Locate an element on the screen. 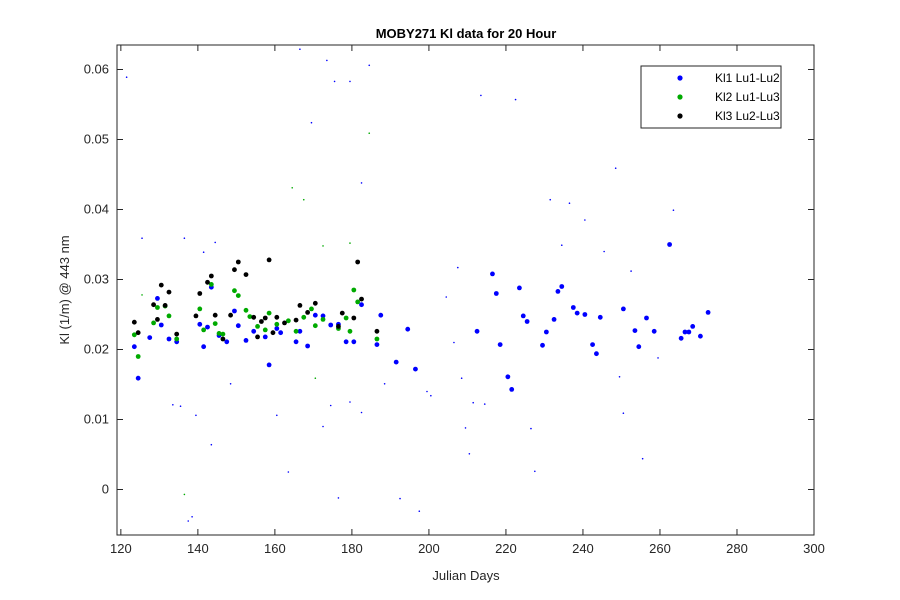 The height and width of the screenshot is (600, 900). y-tick-label: 0.06 is located at coordinates (96, 69).